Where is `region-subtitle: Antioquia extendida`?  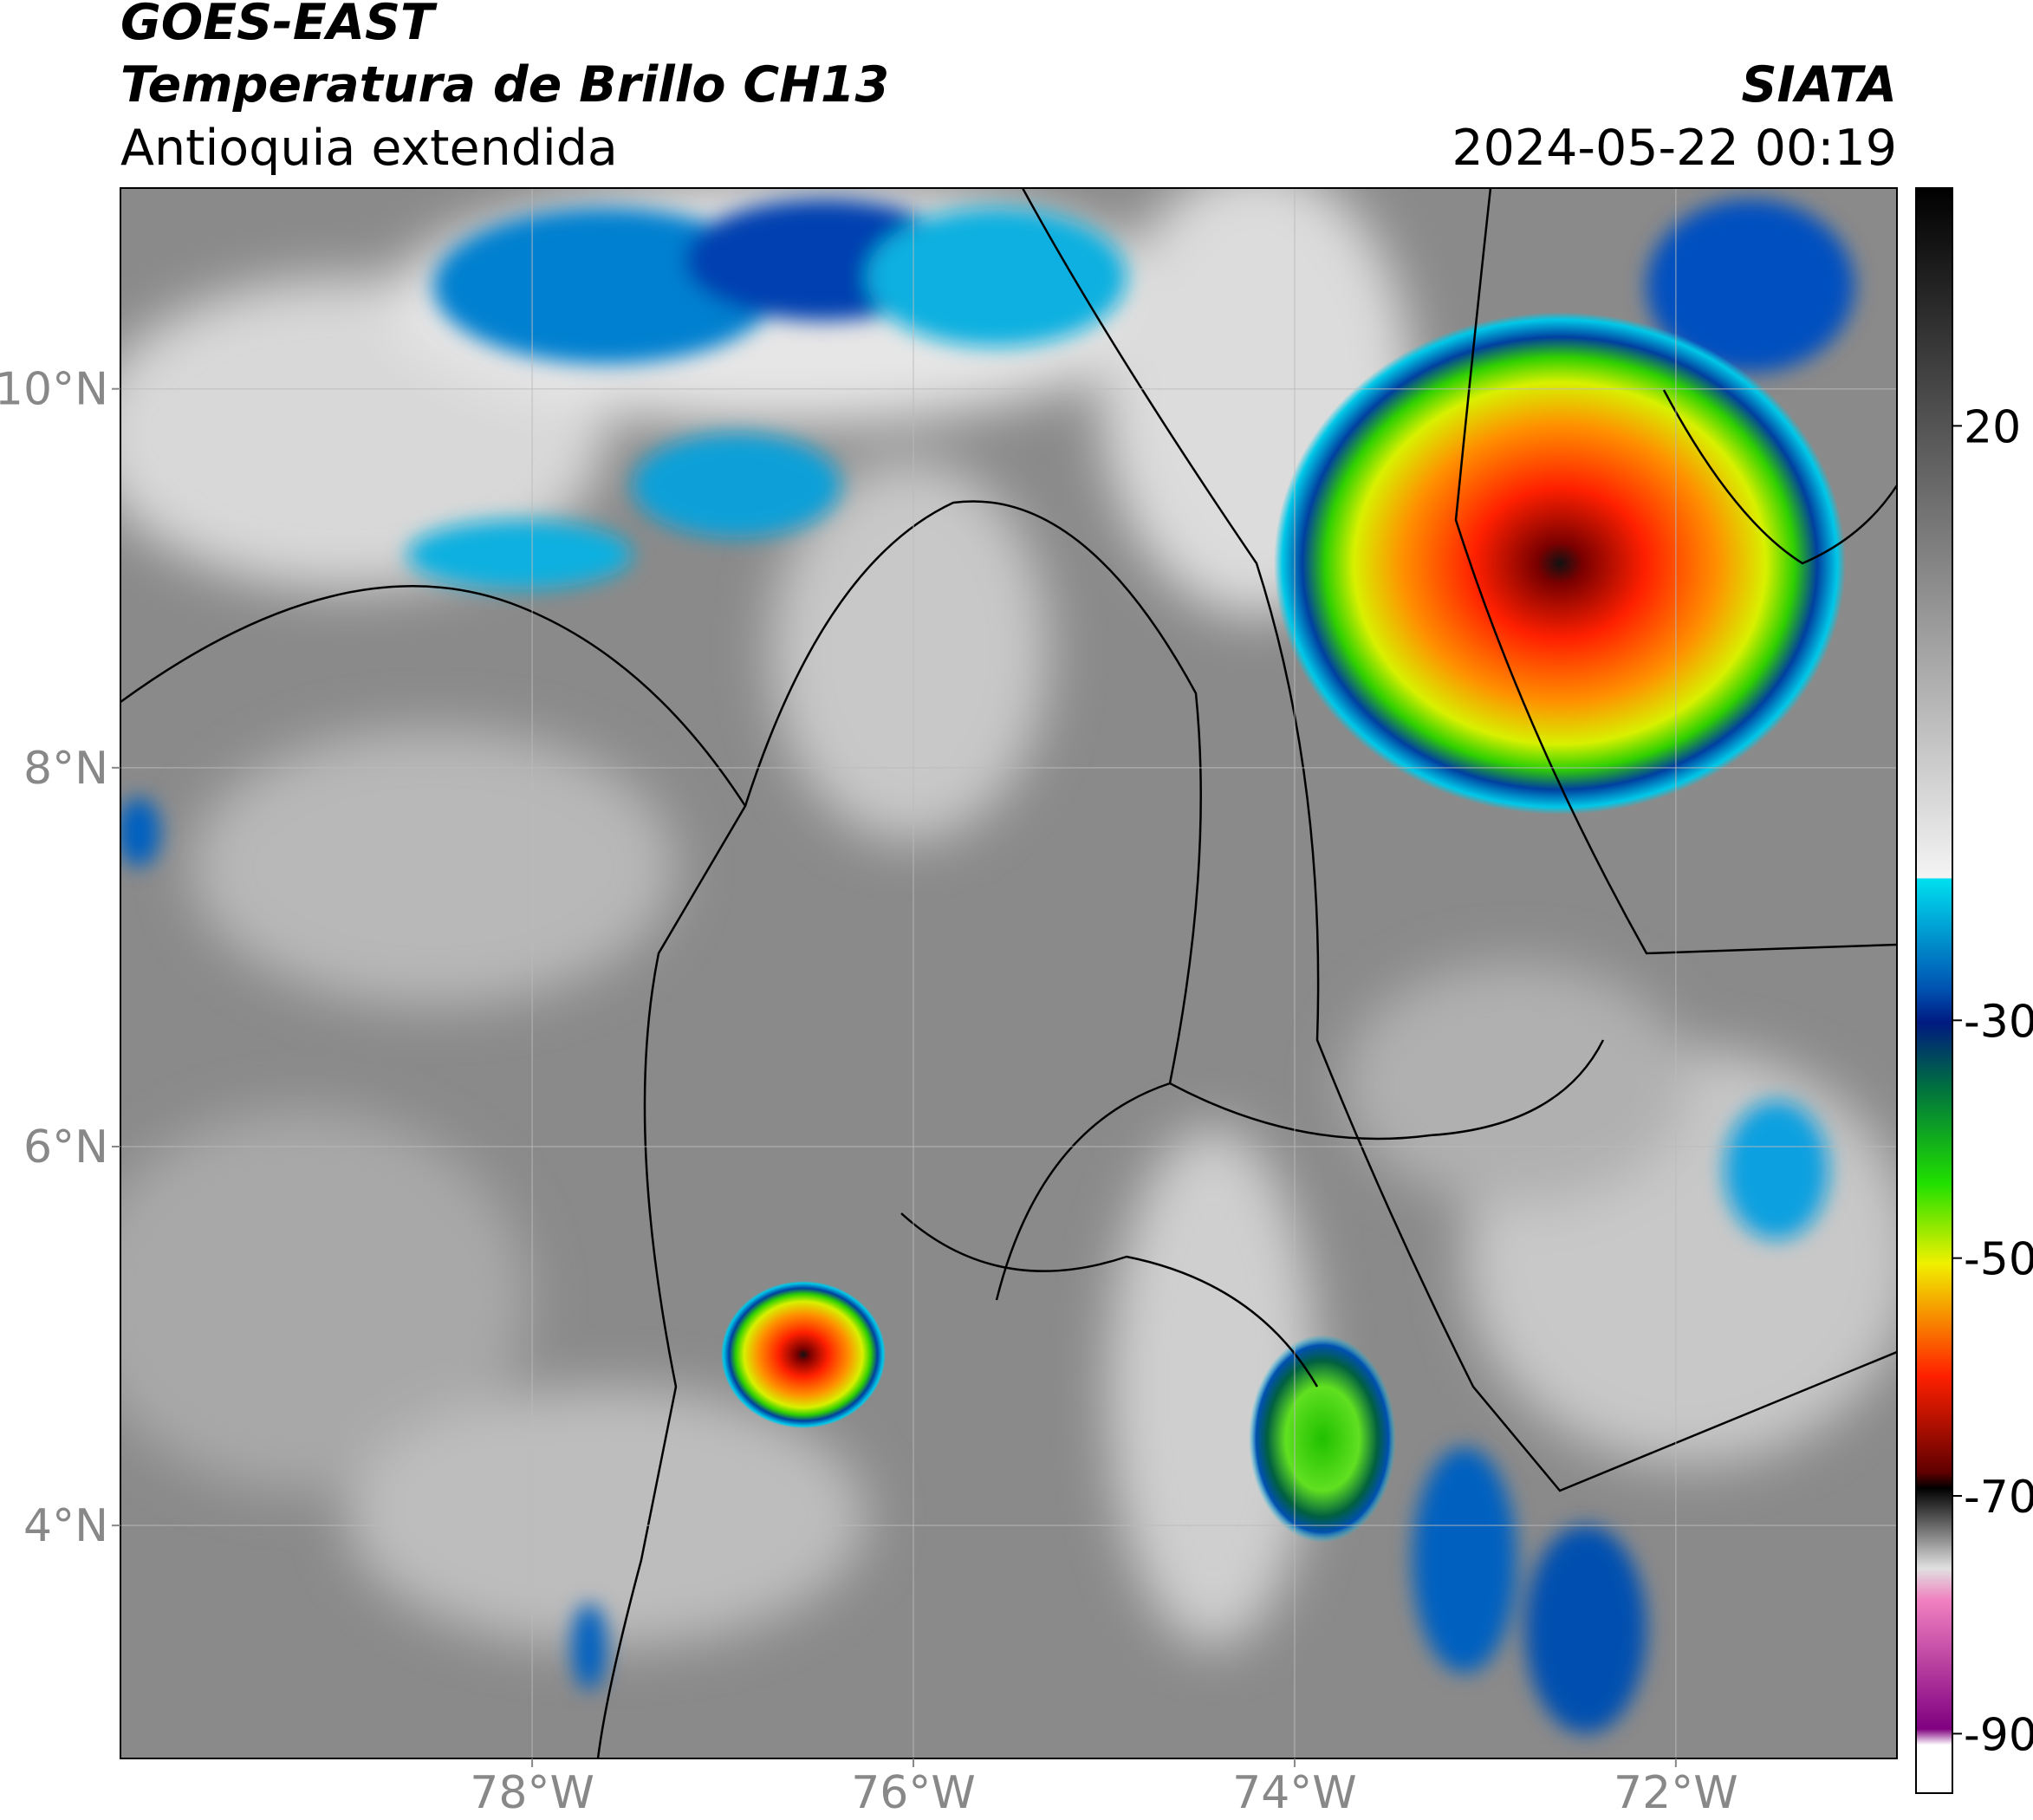 region-subtitle: Antioquia extendida is located at coordinates (369, 148).